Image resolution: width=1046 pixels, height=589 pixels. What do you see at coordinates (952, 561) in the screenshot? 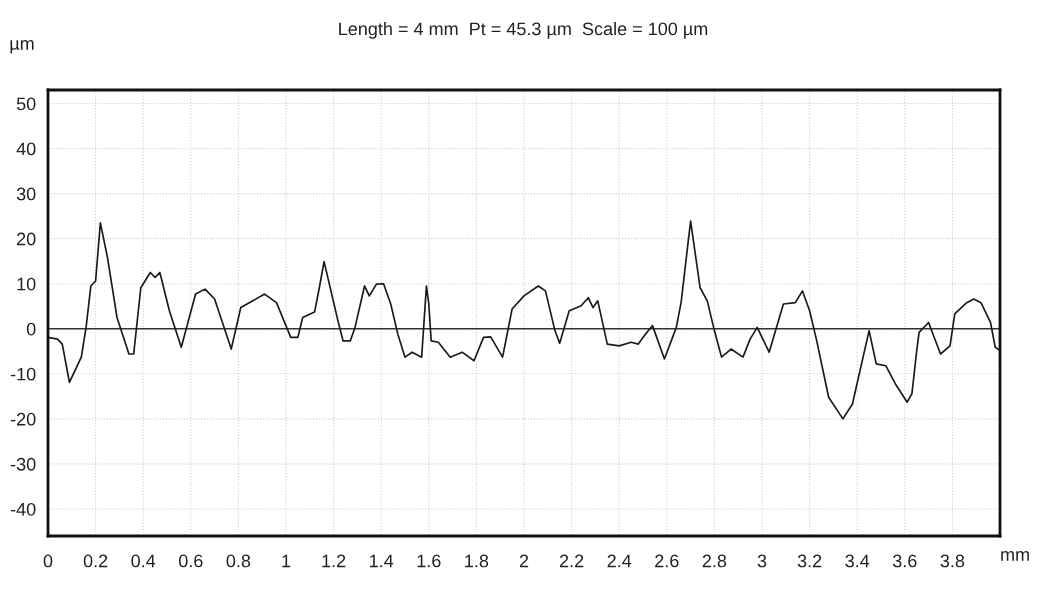
I see `x-tick-label: 3.8` at bounding box center [952, 561].